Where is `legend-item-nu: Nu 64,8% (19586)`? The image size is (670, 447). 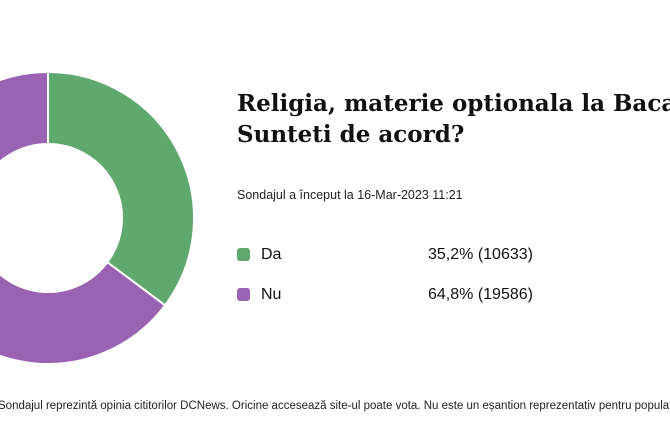 legend-item-nu: Nu 64,8% (19586) is located at coordinates (453, 305).